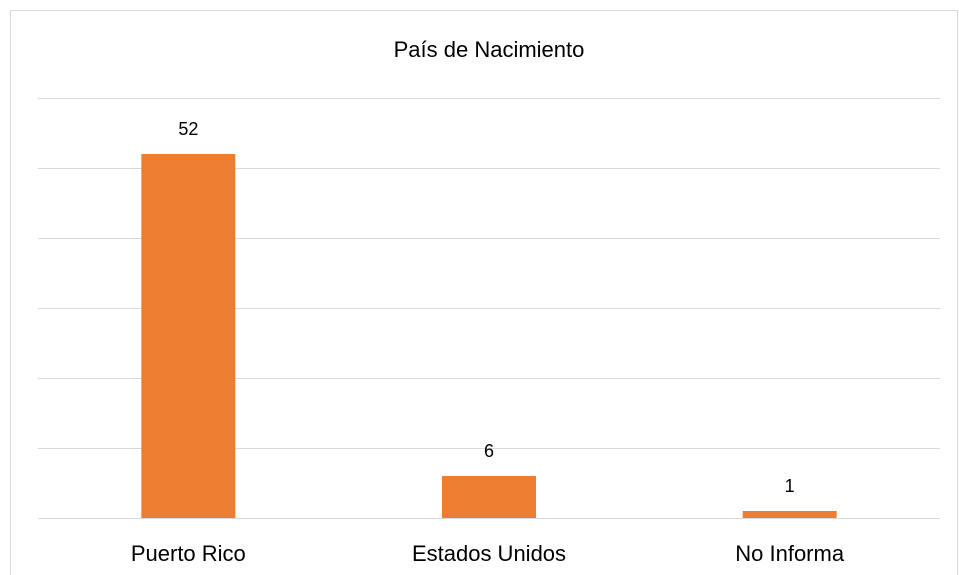 The height and width of the screenshot is (575, 959). Describe the element at coordinates (188, 129) in the screenshot. I see `data-label: 52` at that location.